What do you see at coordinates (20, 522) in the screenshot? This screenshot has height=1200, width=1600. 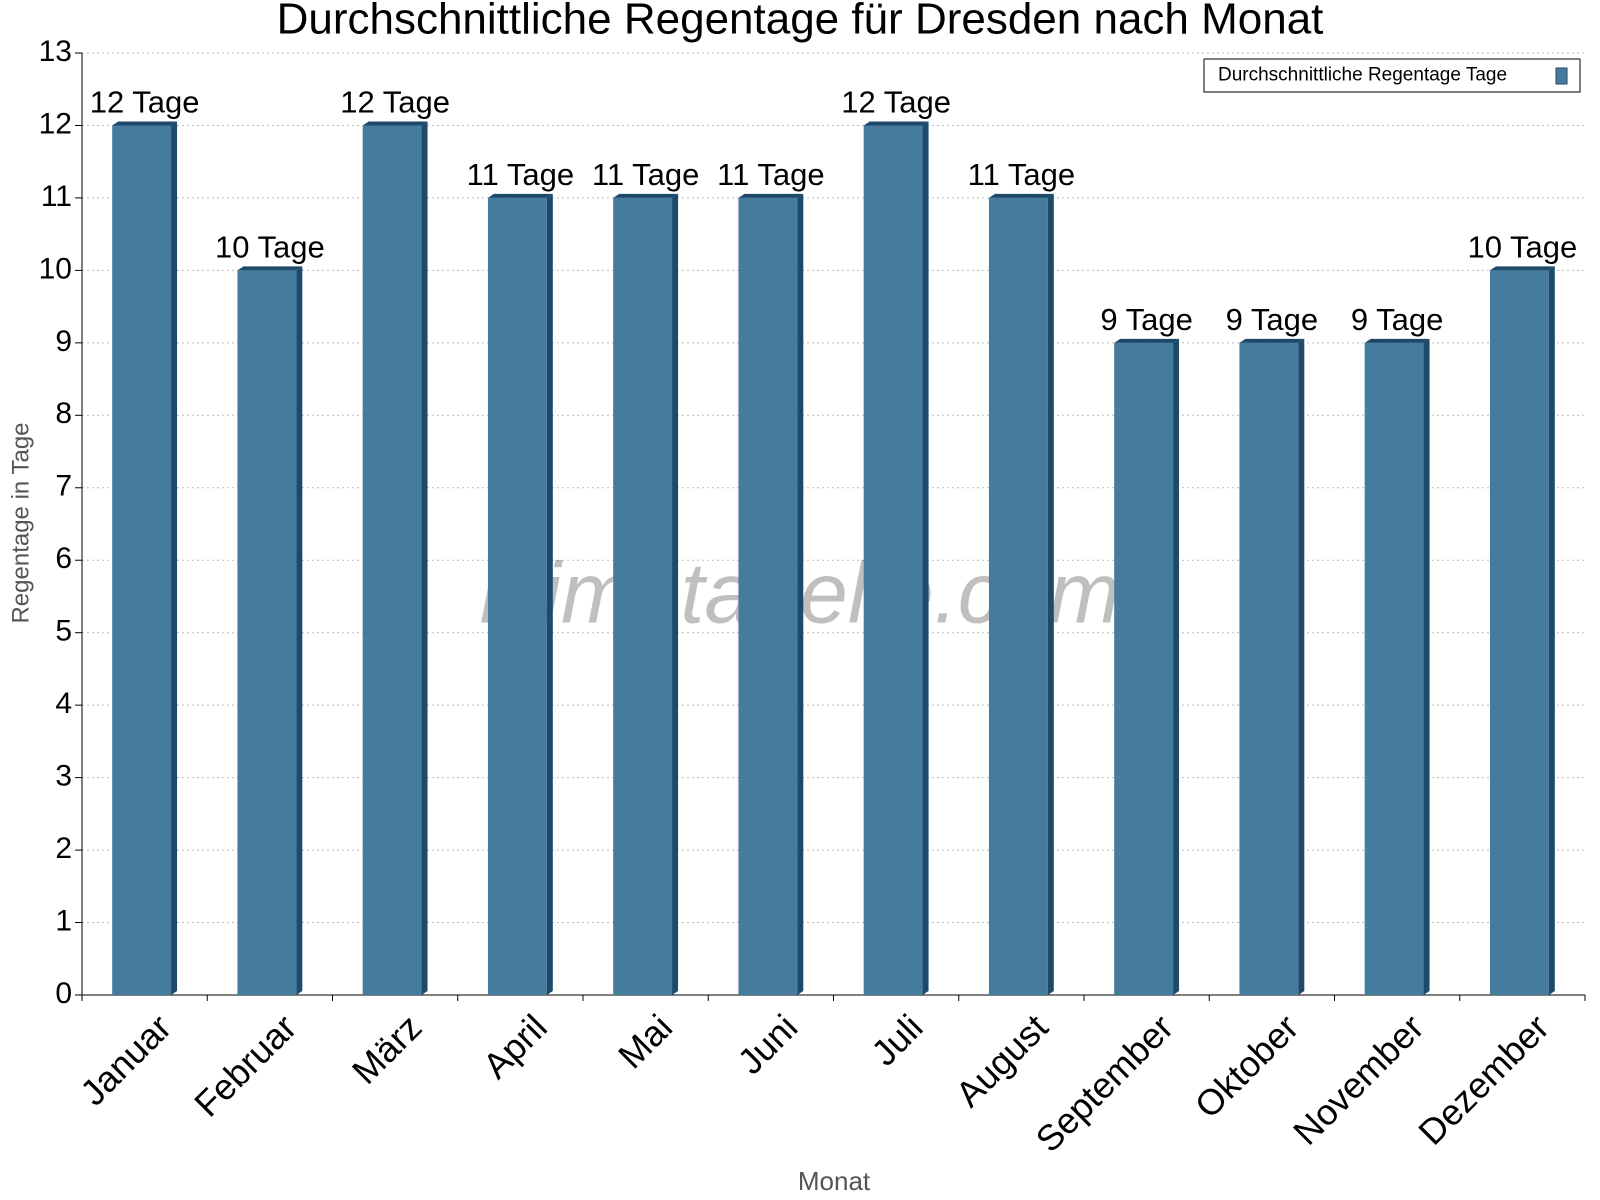 I see `y-axis-label: Regentage in Tage` at bounding box center [20, 522].